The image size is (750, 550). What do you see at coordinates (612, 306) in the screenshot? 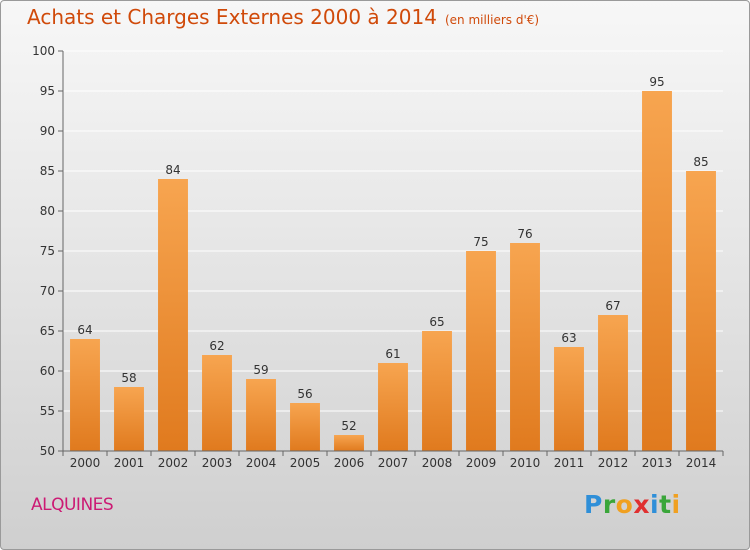
I see `bar-value-label: 67` at bounding box center [612, 306].